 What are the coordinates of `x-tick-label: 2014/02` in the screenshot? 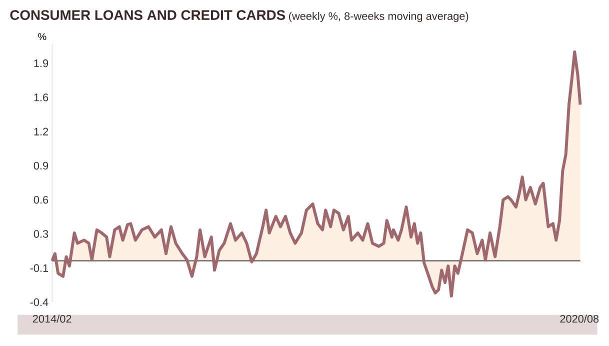 It's located at (52, 318).